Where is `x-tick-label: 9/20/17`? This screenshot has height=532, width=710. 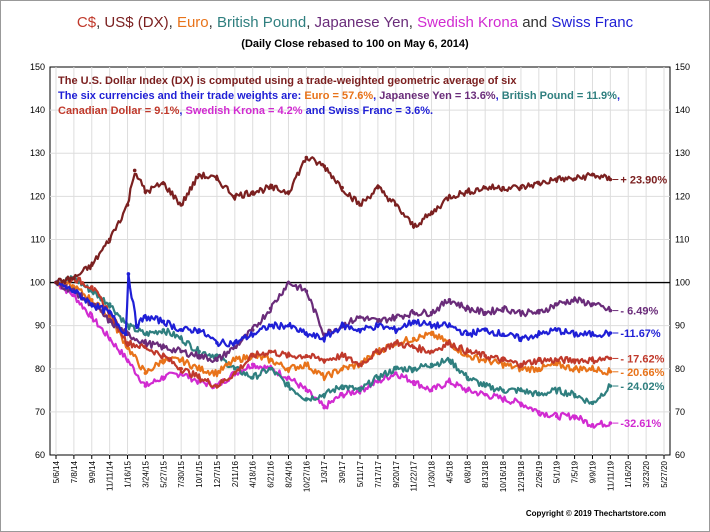 x-tick-label: 9/20/17 is located at coordinates (396, 473).